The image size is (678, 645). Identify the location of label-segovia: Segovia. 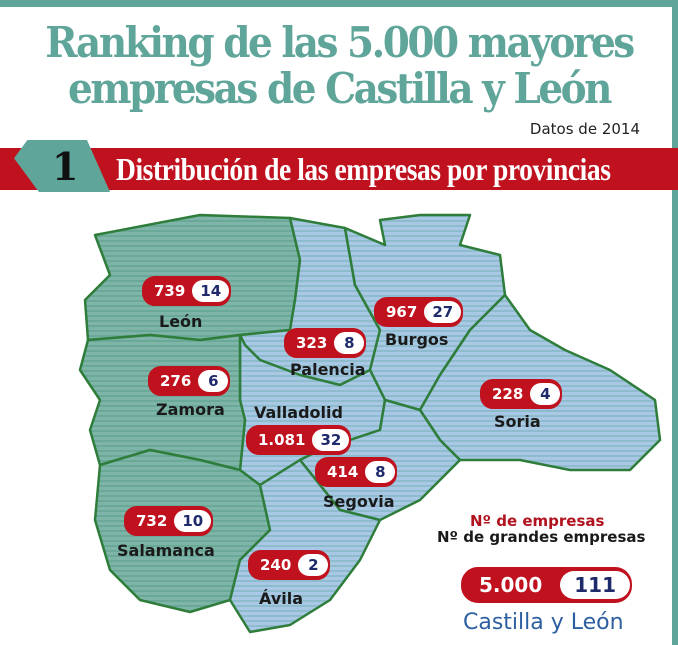
(359, 501).